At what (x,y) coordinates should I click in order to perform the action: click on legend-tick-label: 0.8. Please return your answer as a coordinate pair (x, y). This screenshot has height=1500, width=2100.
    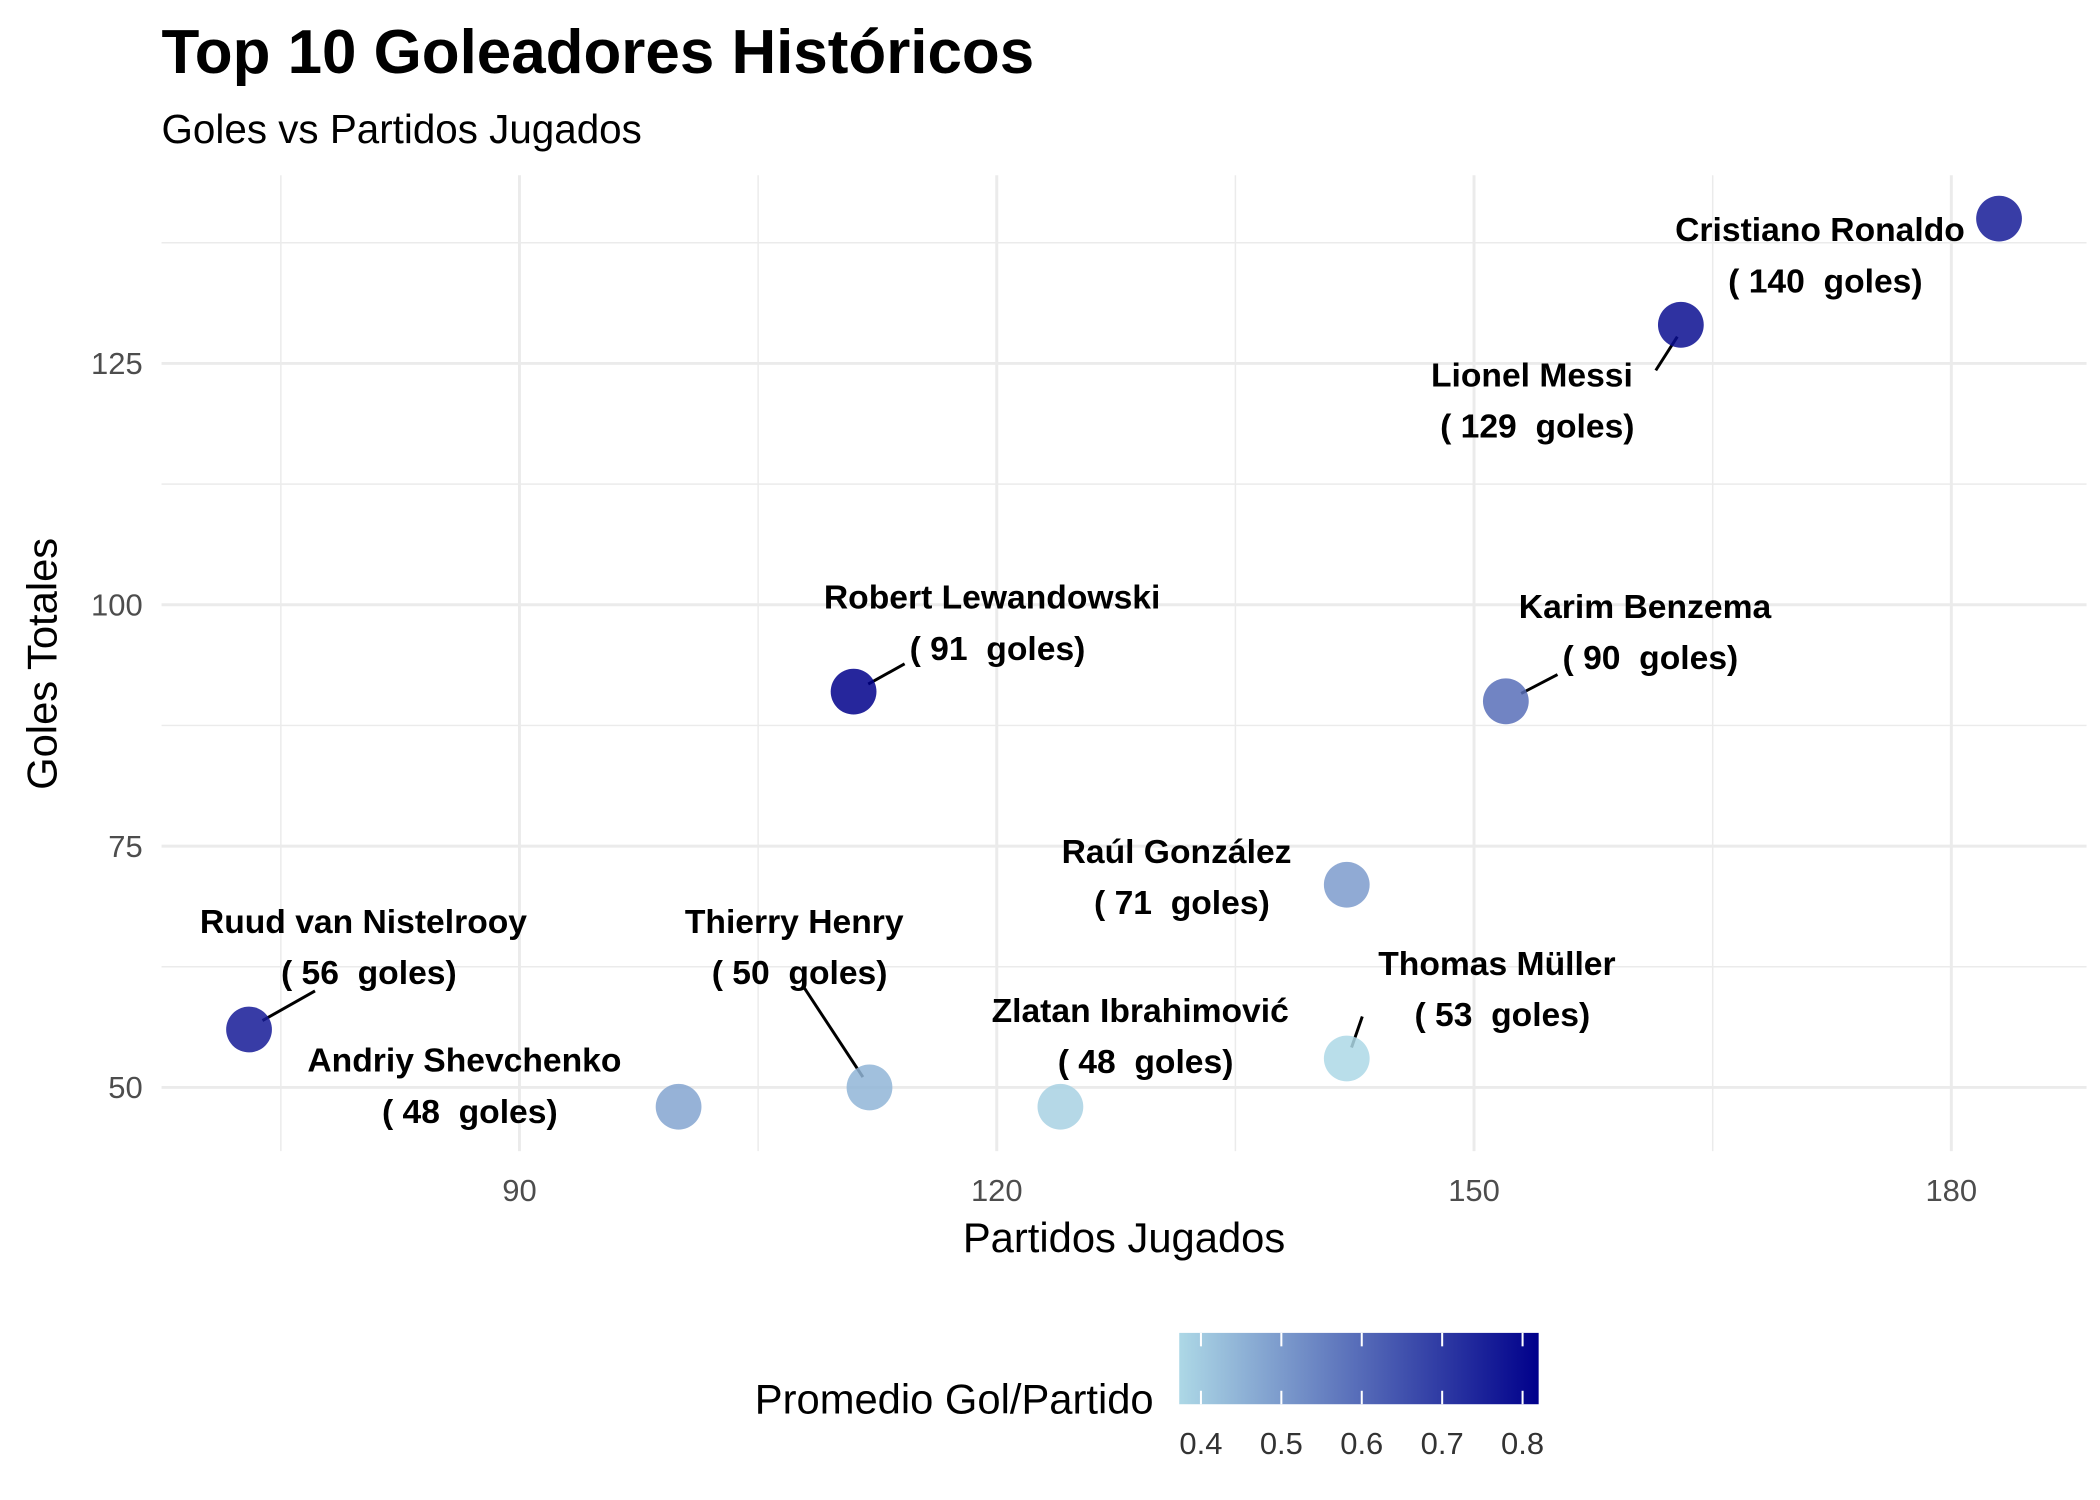
    Looking at the image, I should click on (1522, 1443).